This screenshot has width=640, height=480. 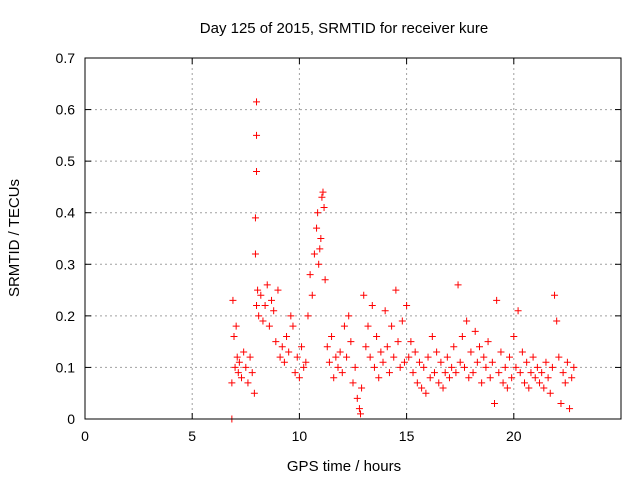 I want to click on y-tick-label: 0.7, so click(x=66, y=58).